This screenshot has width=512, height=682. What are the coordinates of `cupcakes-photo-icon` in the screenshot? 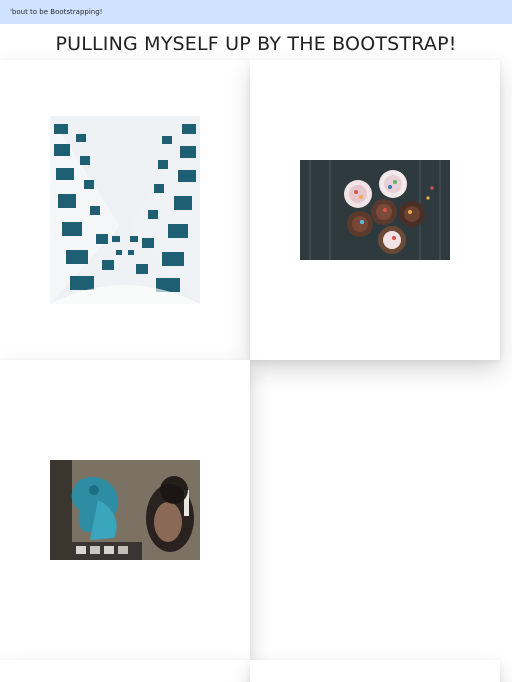 It's located at (375, 210).